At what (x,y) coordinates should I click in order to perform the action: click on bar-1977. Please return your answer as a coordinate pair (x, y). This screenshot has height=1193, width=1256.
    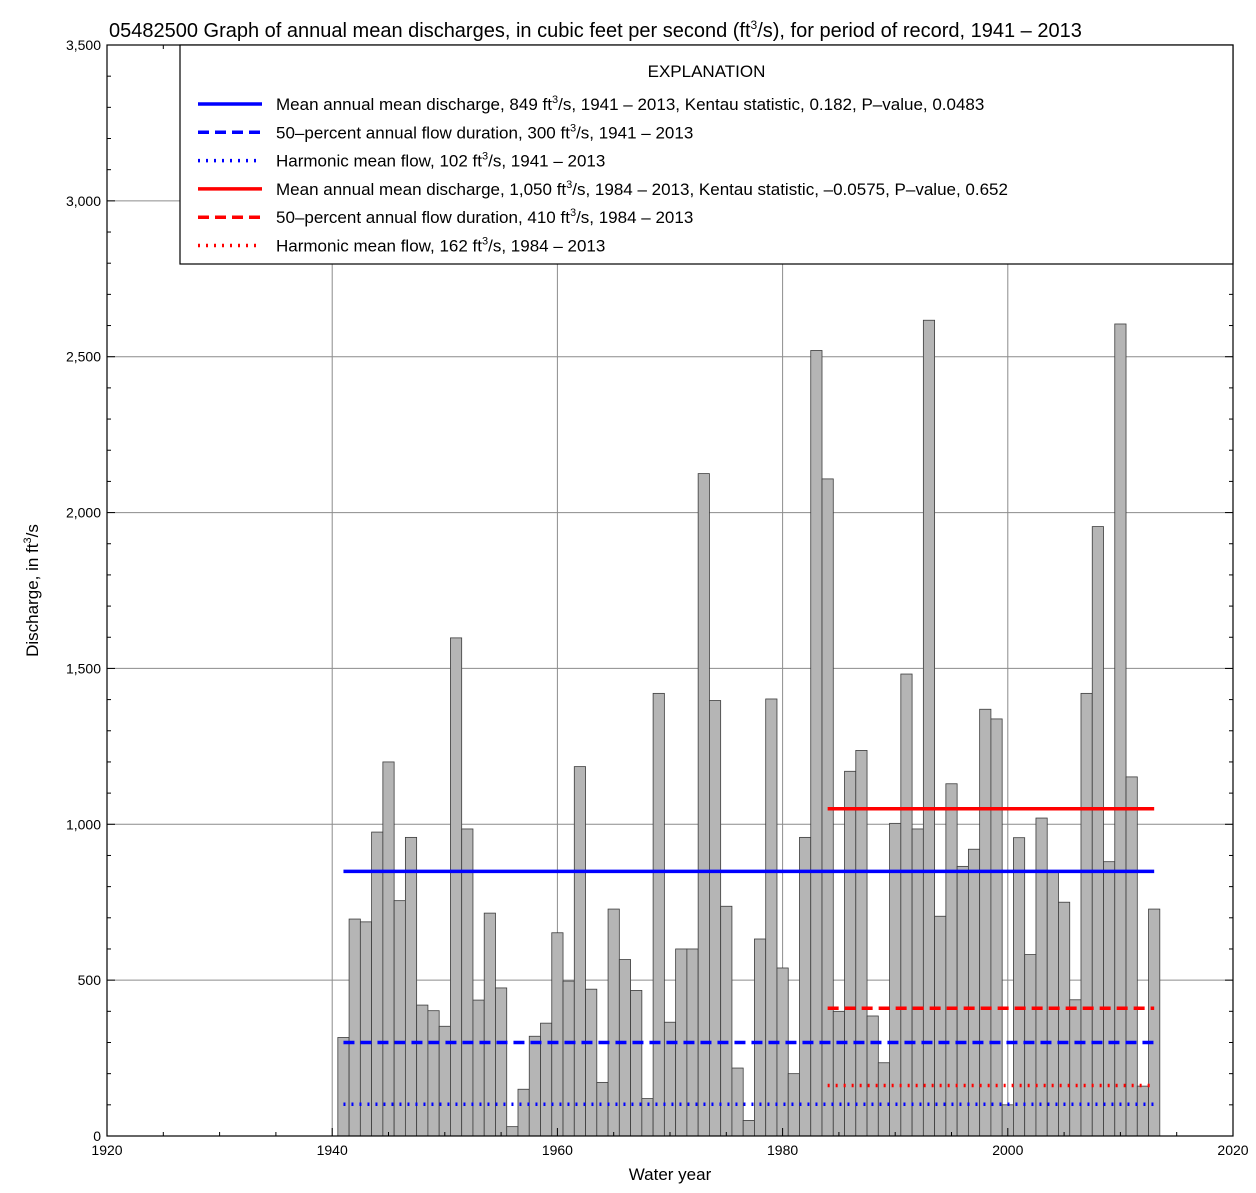
    Looking at the image, I should click on (748, 1128).